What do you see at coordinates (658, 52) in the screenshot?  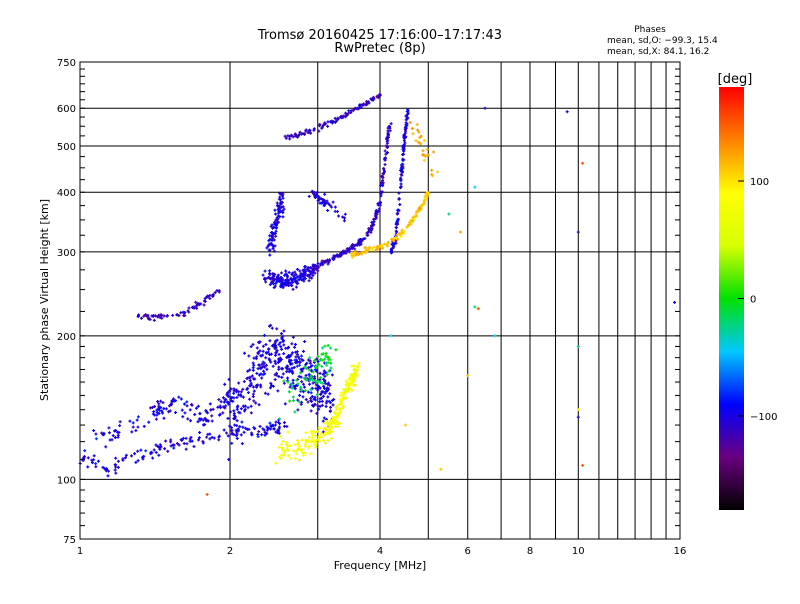 I see `phases-x-stats: mean, sd,X: 84.1, 16.2` at bounding box center [658, 52].